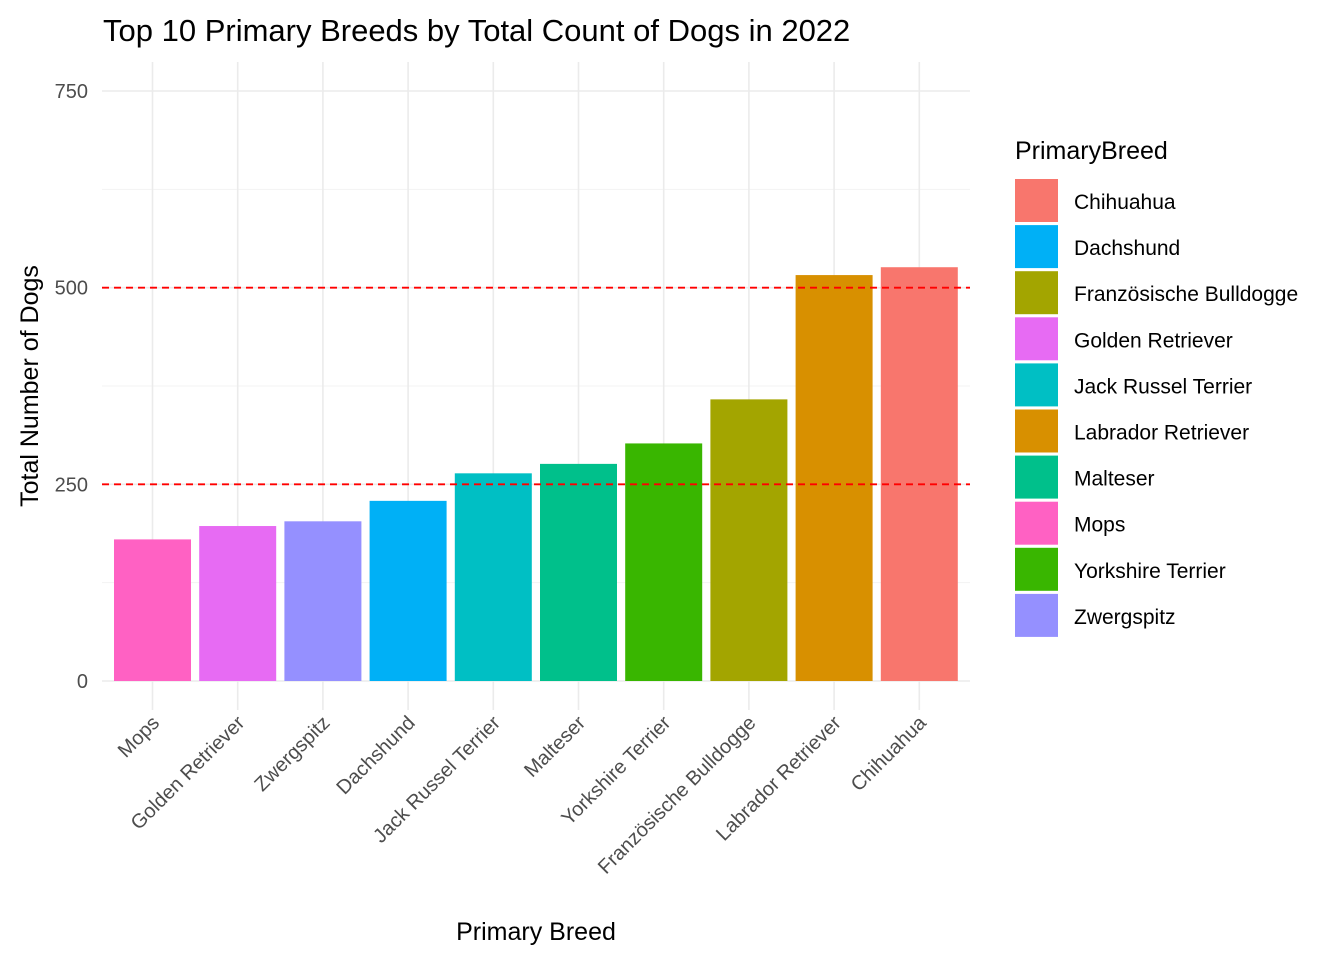 This screenshot has height=960, width=1344. What do you see at coordinates (1114, 479) in the screenshot?
I see `legend-label: Malteser` at bounding box center [1114, 479].